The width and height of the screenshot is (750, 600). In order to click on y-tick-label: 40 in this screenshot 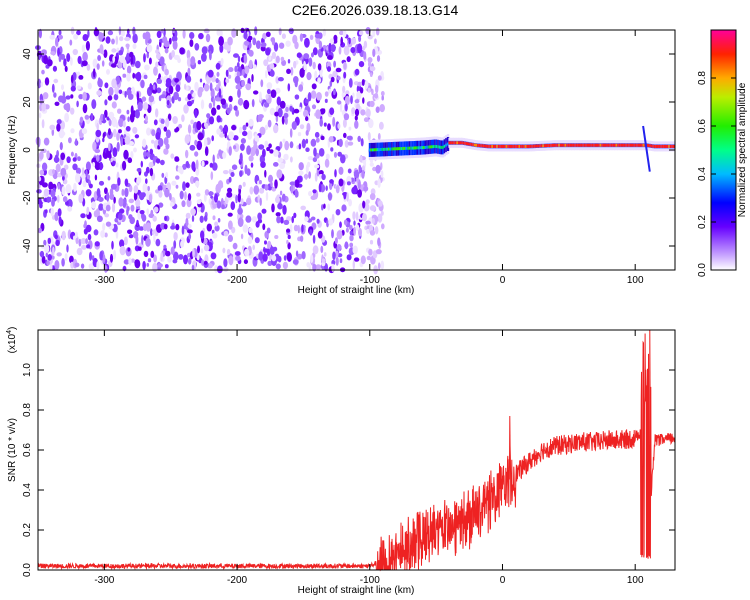, I will do `click(27, 54)`.